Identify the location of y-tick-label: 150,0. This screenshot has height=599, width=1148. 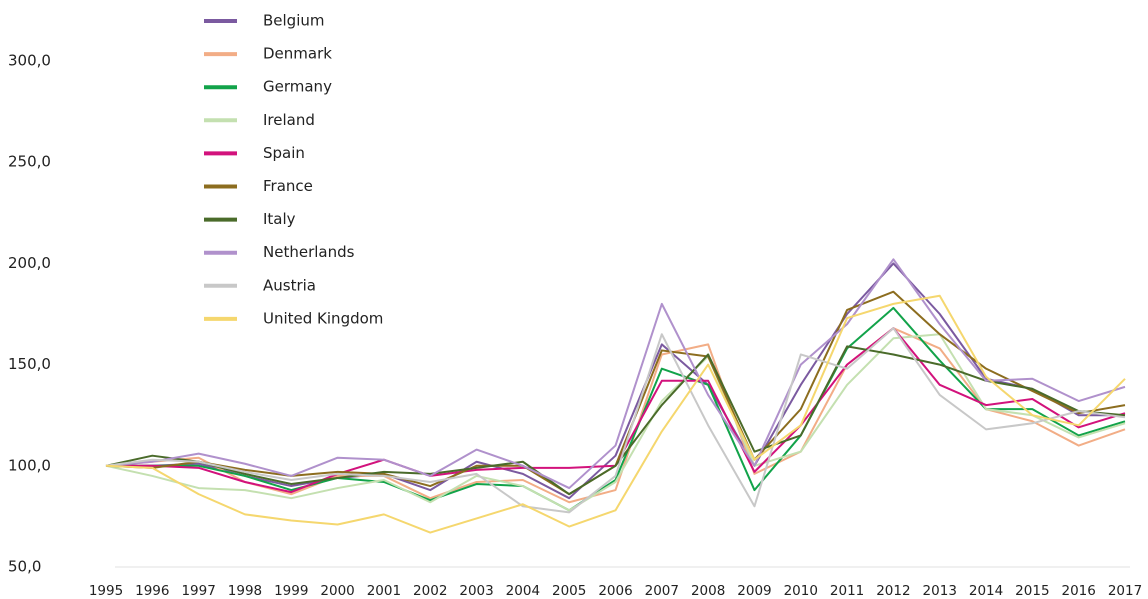
(29, 364).